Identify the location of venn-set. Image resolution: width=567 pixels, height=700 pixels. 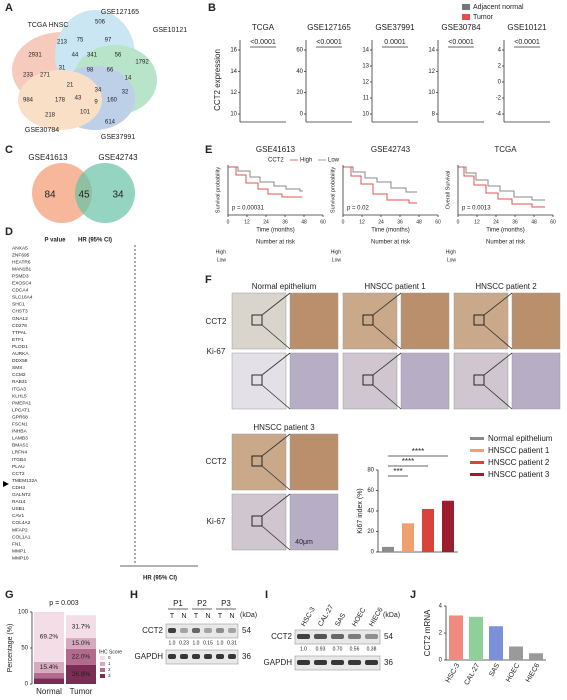
(62, 193).